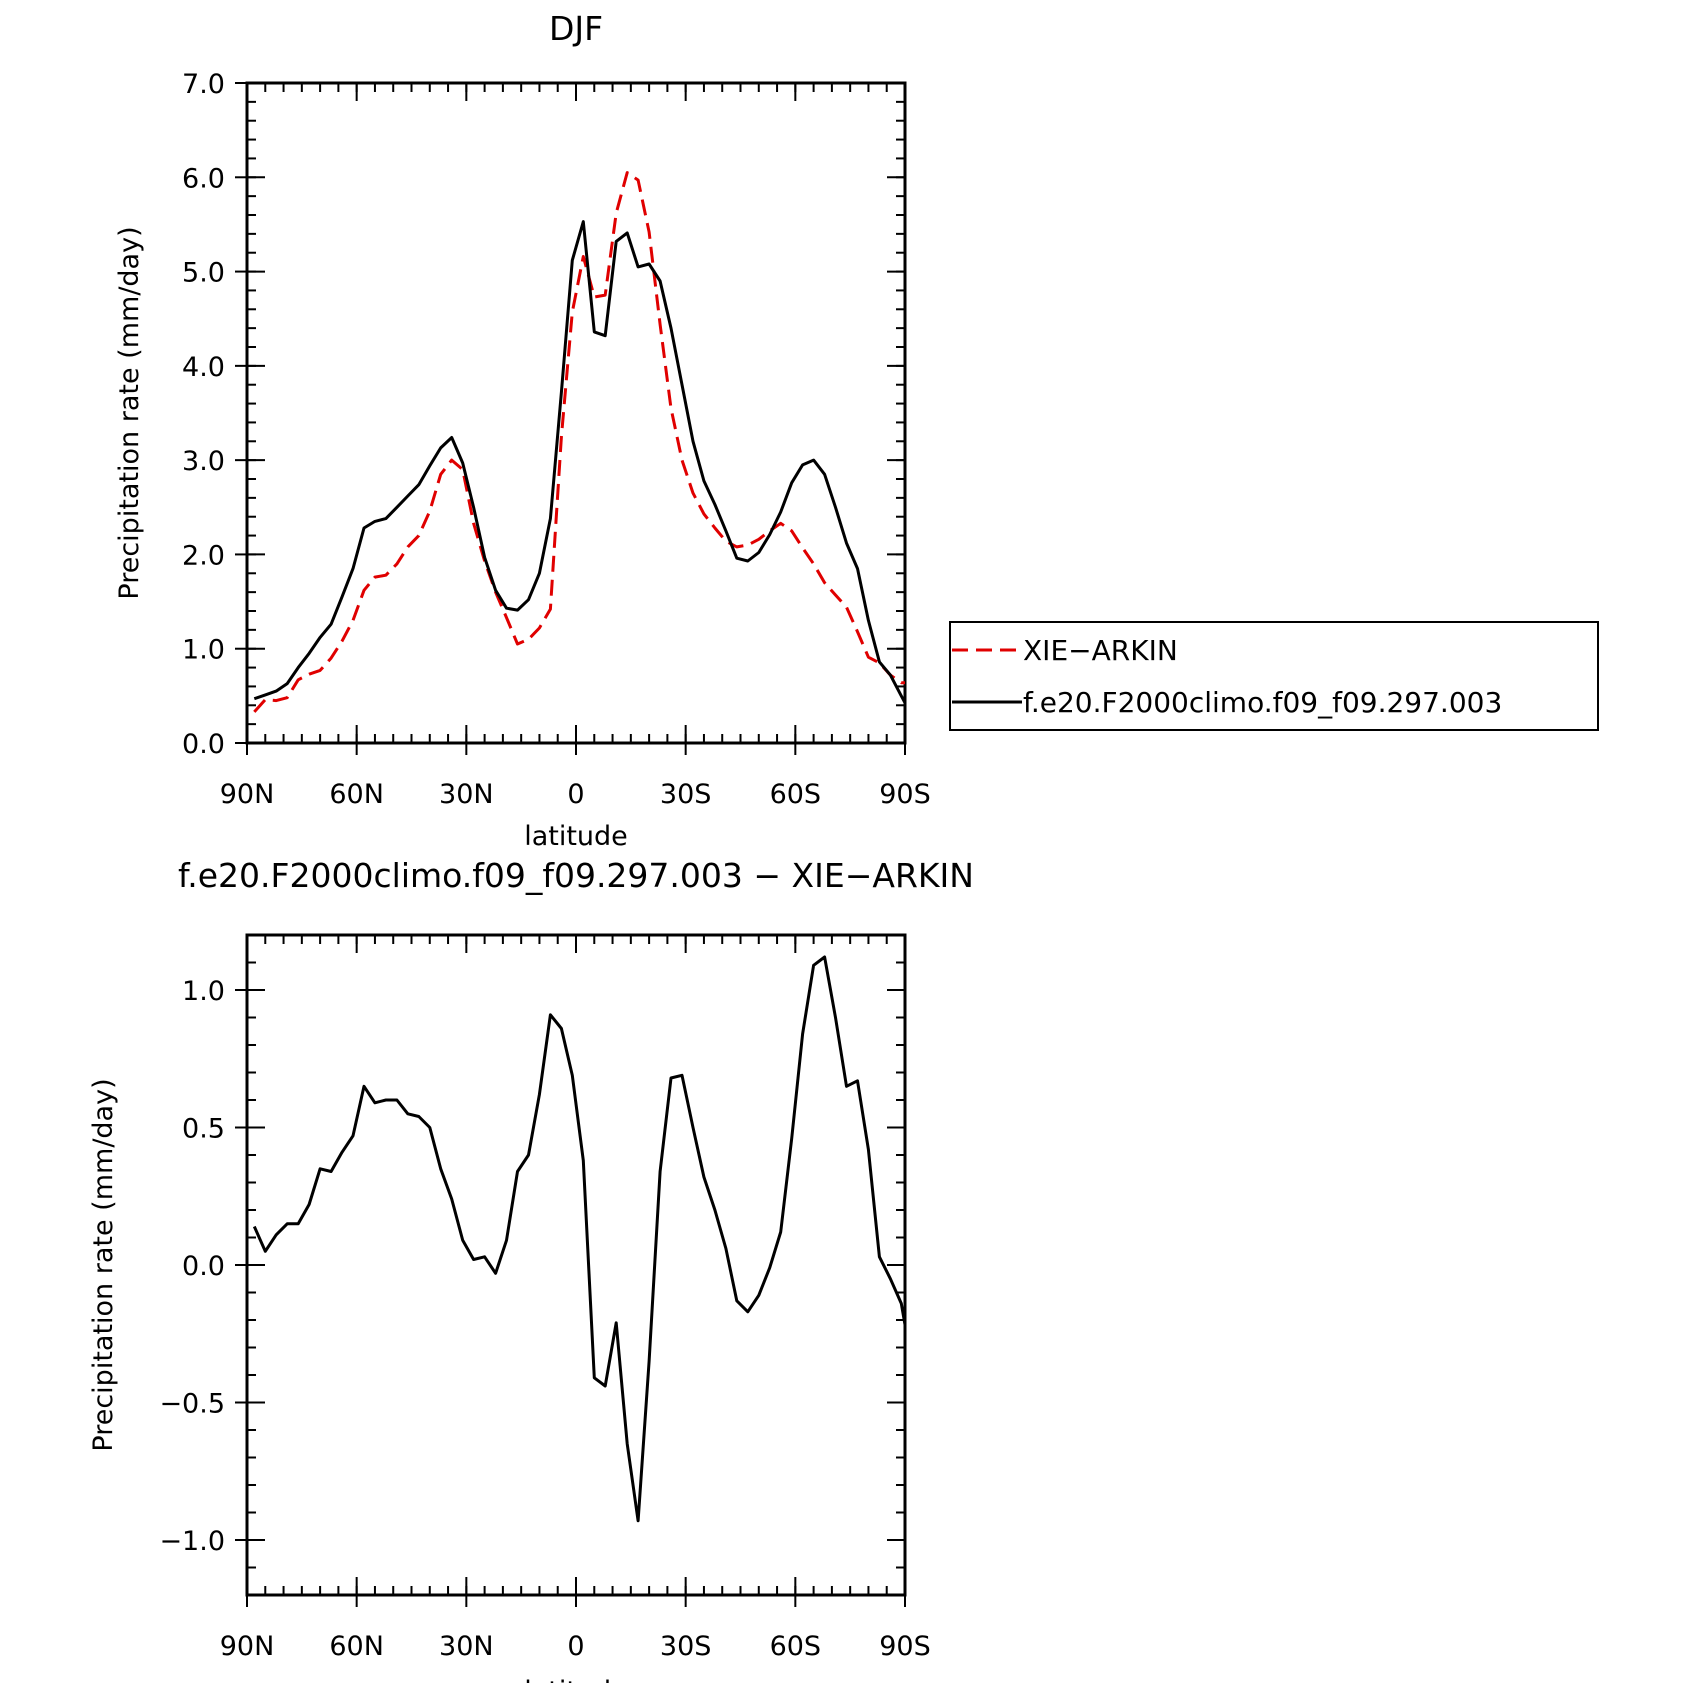 This screenshot has width=1685, height=1683. Describe the element at coordinates (1100, 650) in the screenshot. I see `legend-label-0: XIE−ARKIN` at that location.